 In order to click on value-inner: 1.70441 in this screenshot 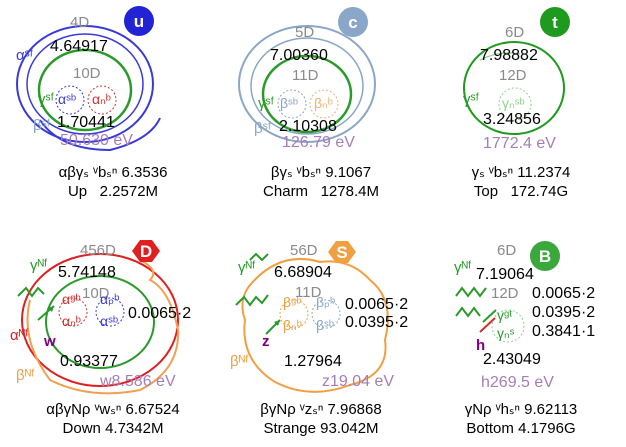, I will do `click(86, 122)`.